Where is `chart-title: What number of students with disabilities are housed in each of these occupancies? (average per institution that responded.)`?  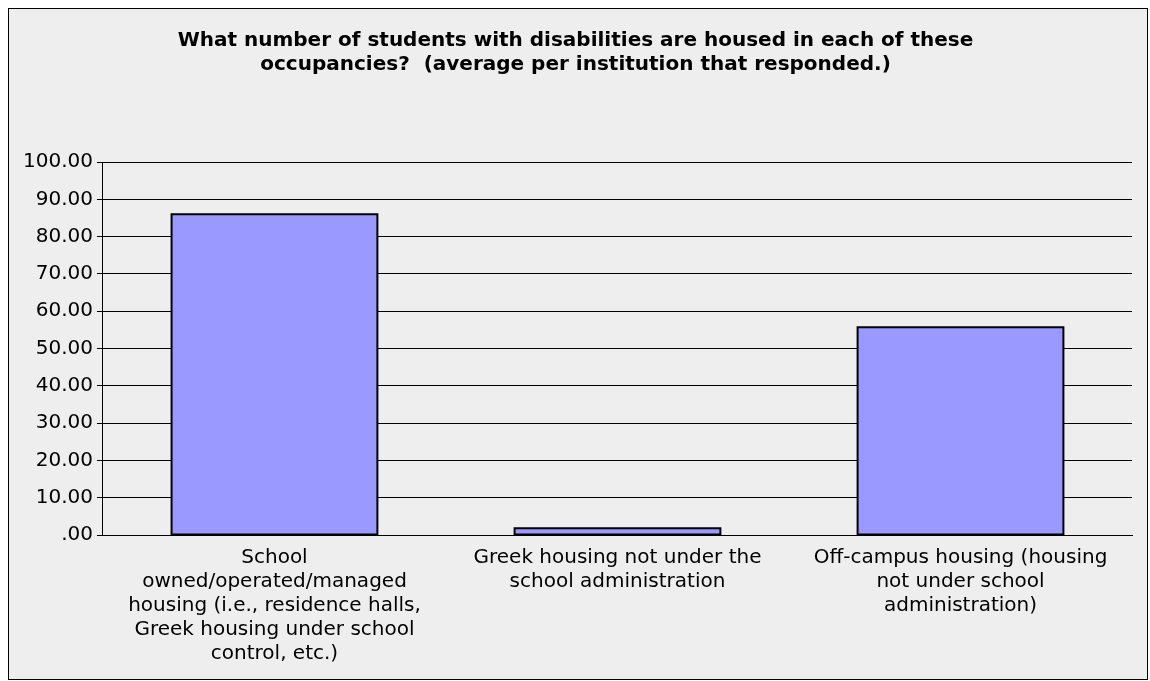
chart-title: What number of students with disabilities are housed in each of these occupancies? (average per institution that responded.) is located at coordinates (575, 51).